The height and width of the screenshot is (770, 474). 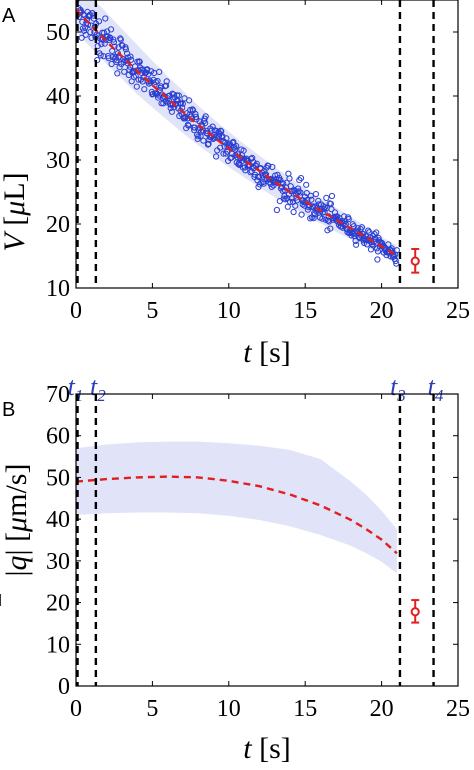 I want to click on panel-label-b: B, so click(x=8, y=410).